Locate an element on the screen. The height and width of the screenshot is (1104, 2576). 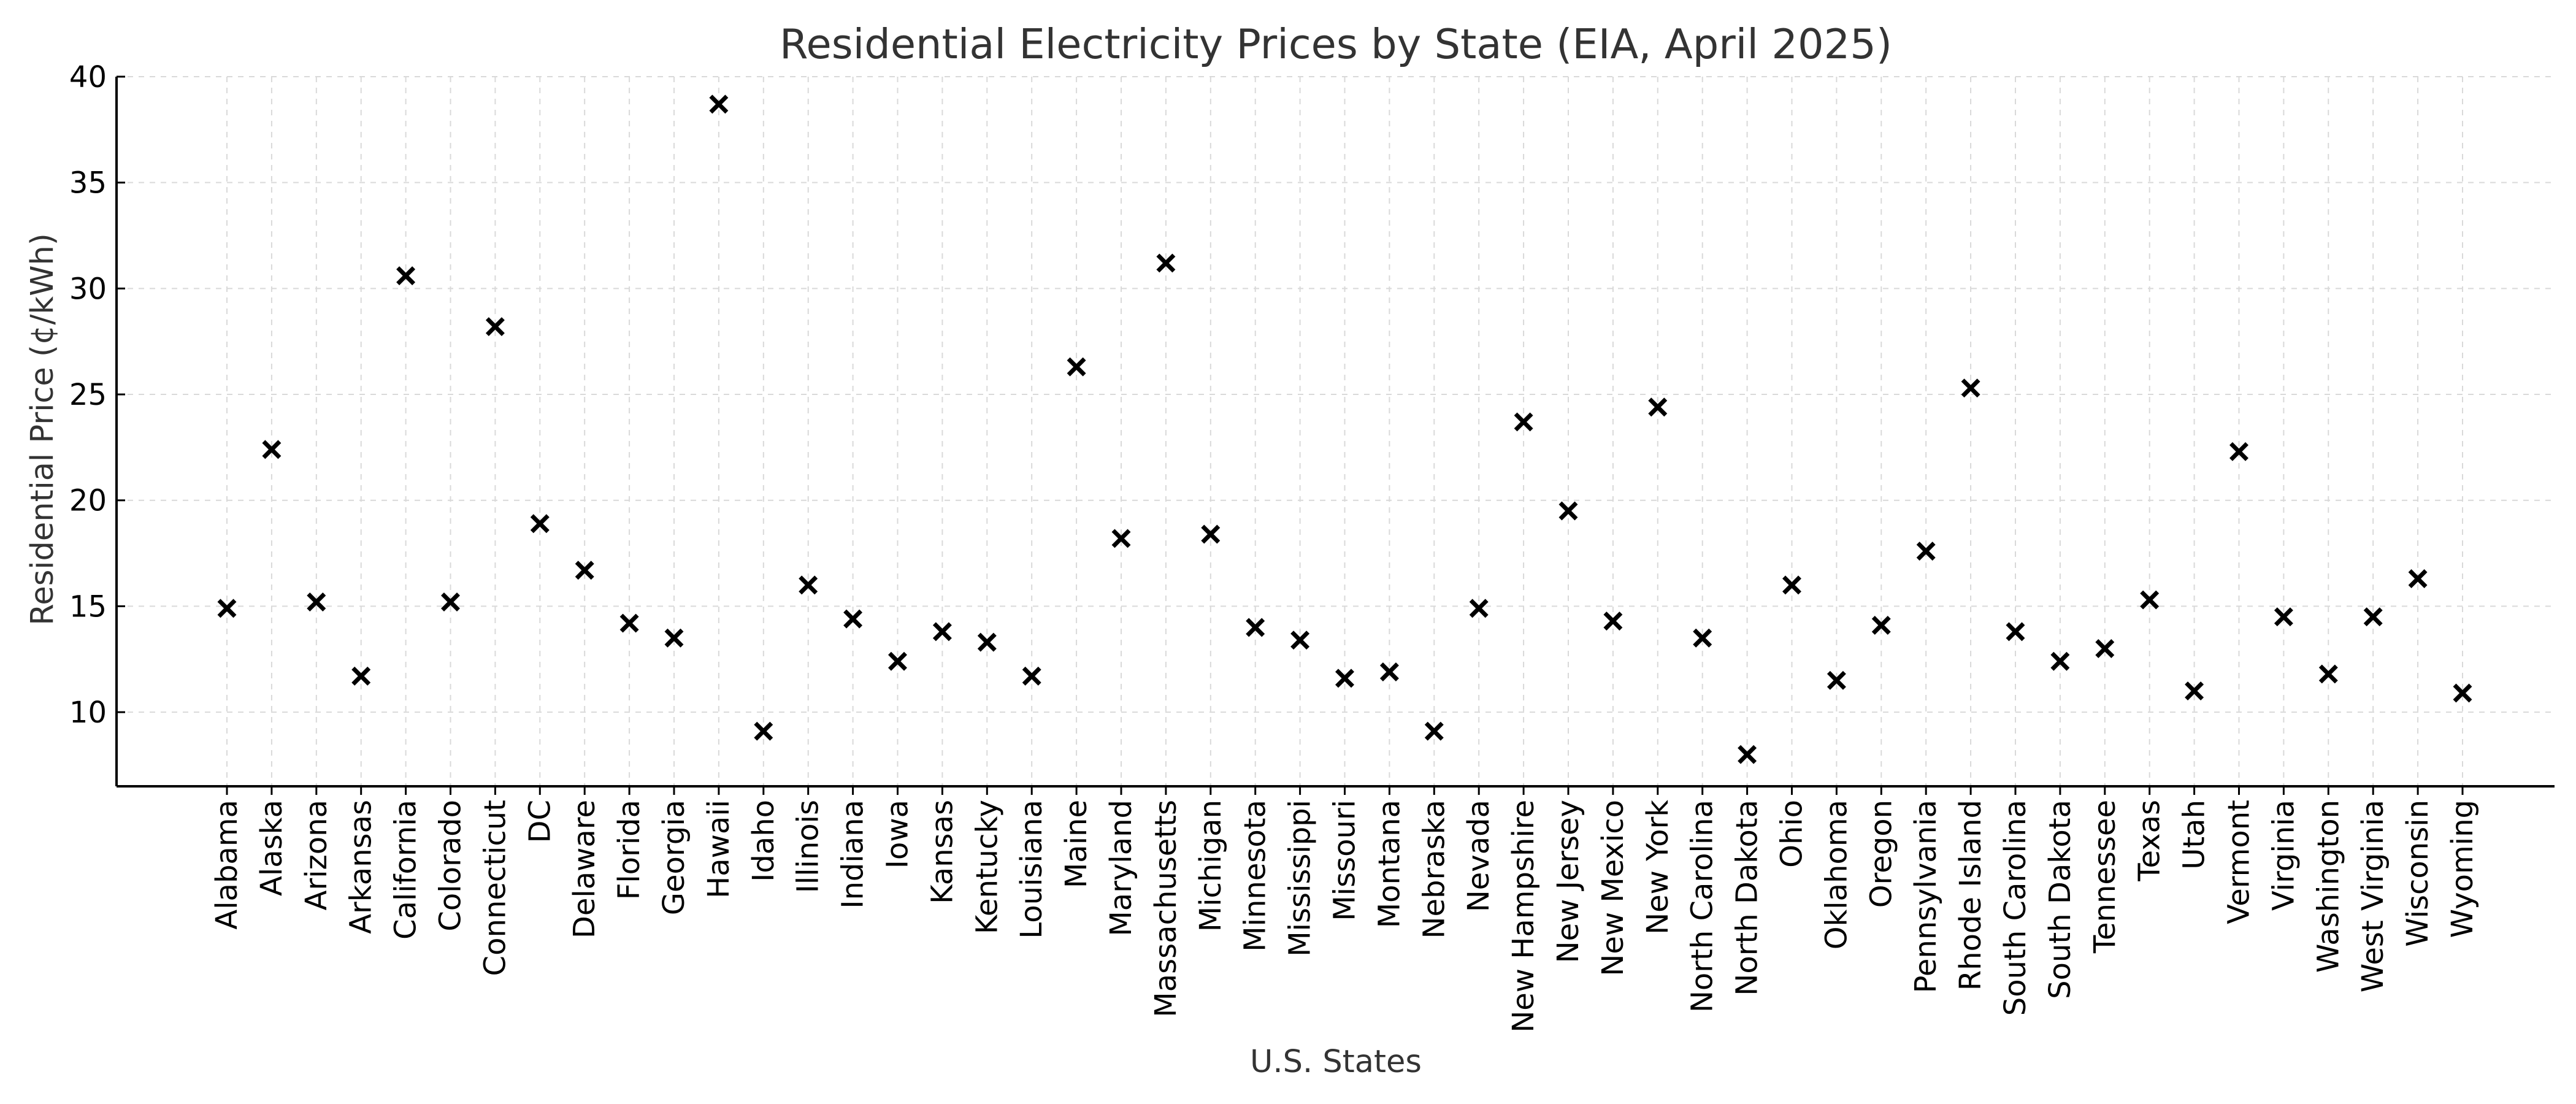
x-tick-label: Nebraska is located at coordinates (1434, 869).